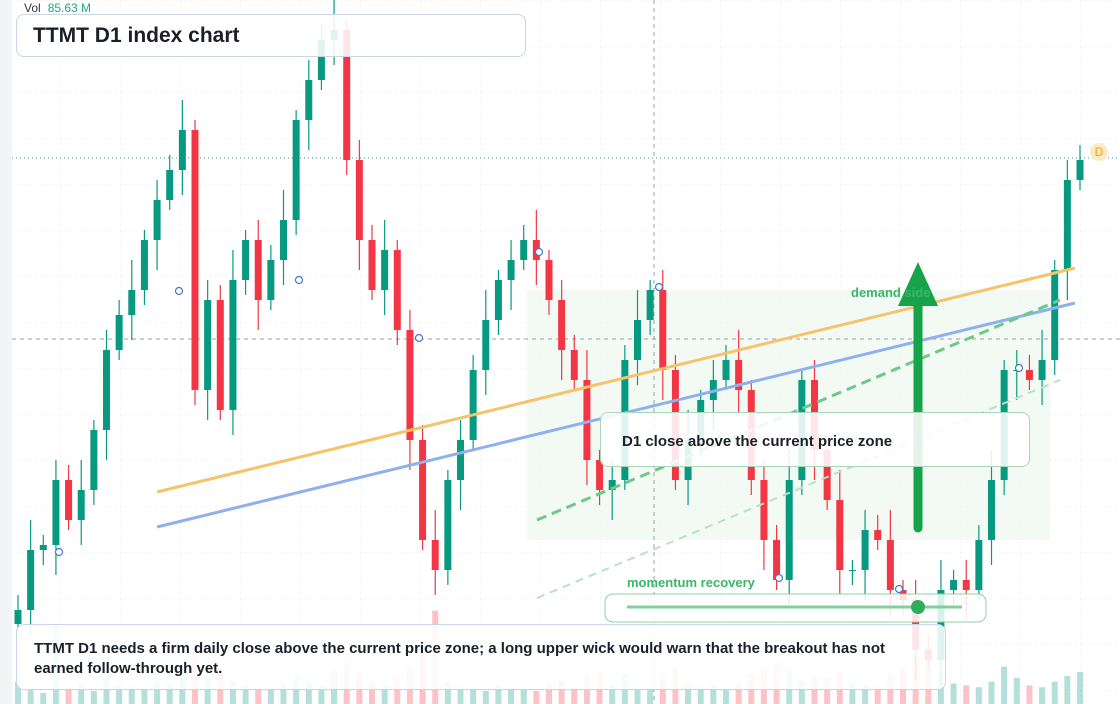 The image size is (1120, 704). What do you see at coordinates (69, 8) in the screenshot?
I see `volume-legend-value: 85.63 M` at bounding box center [69, 8].